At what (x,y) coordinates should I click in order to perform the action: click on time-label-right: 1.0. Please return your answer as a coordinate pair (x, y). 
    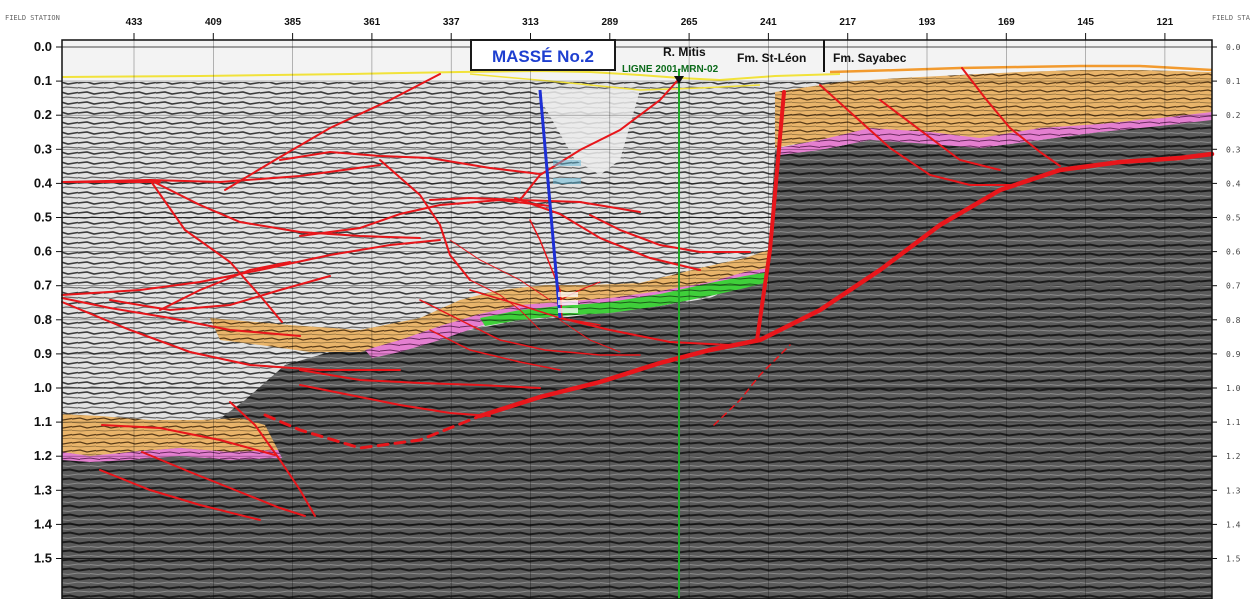
    Looking at the image, I should click on (1233, 388).